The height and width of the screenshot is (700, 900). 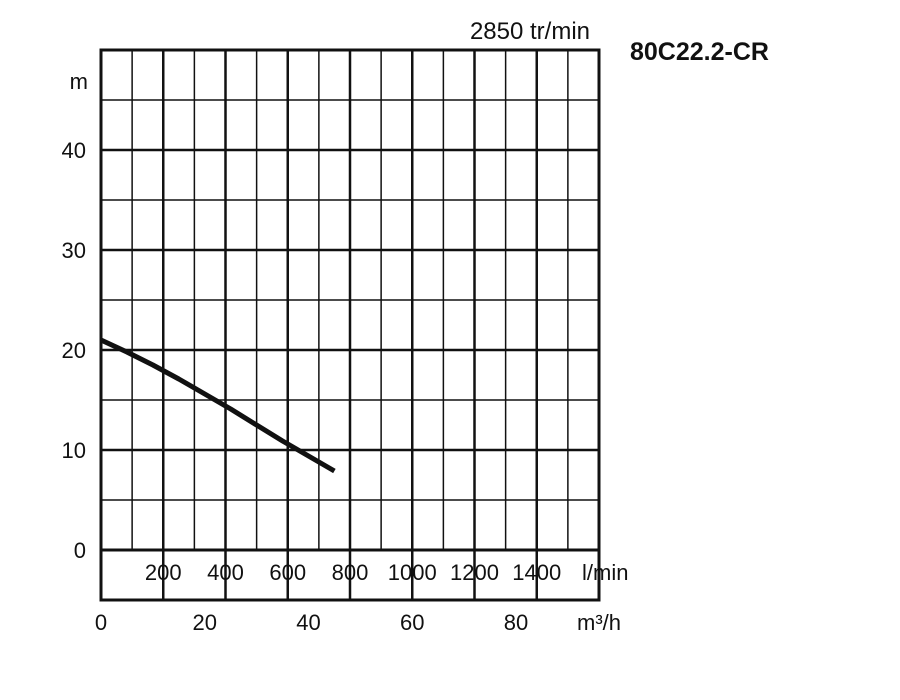 What do you see at coordinates (699, 52) in the screenshot?
I see `model-title: 80C22.2-CR` at bounding box center [699, 52].